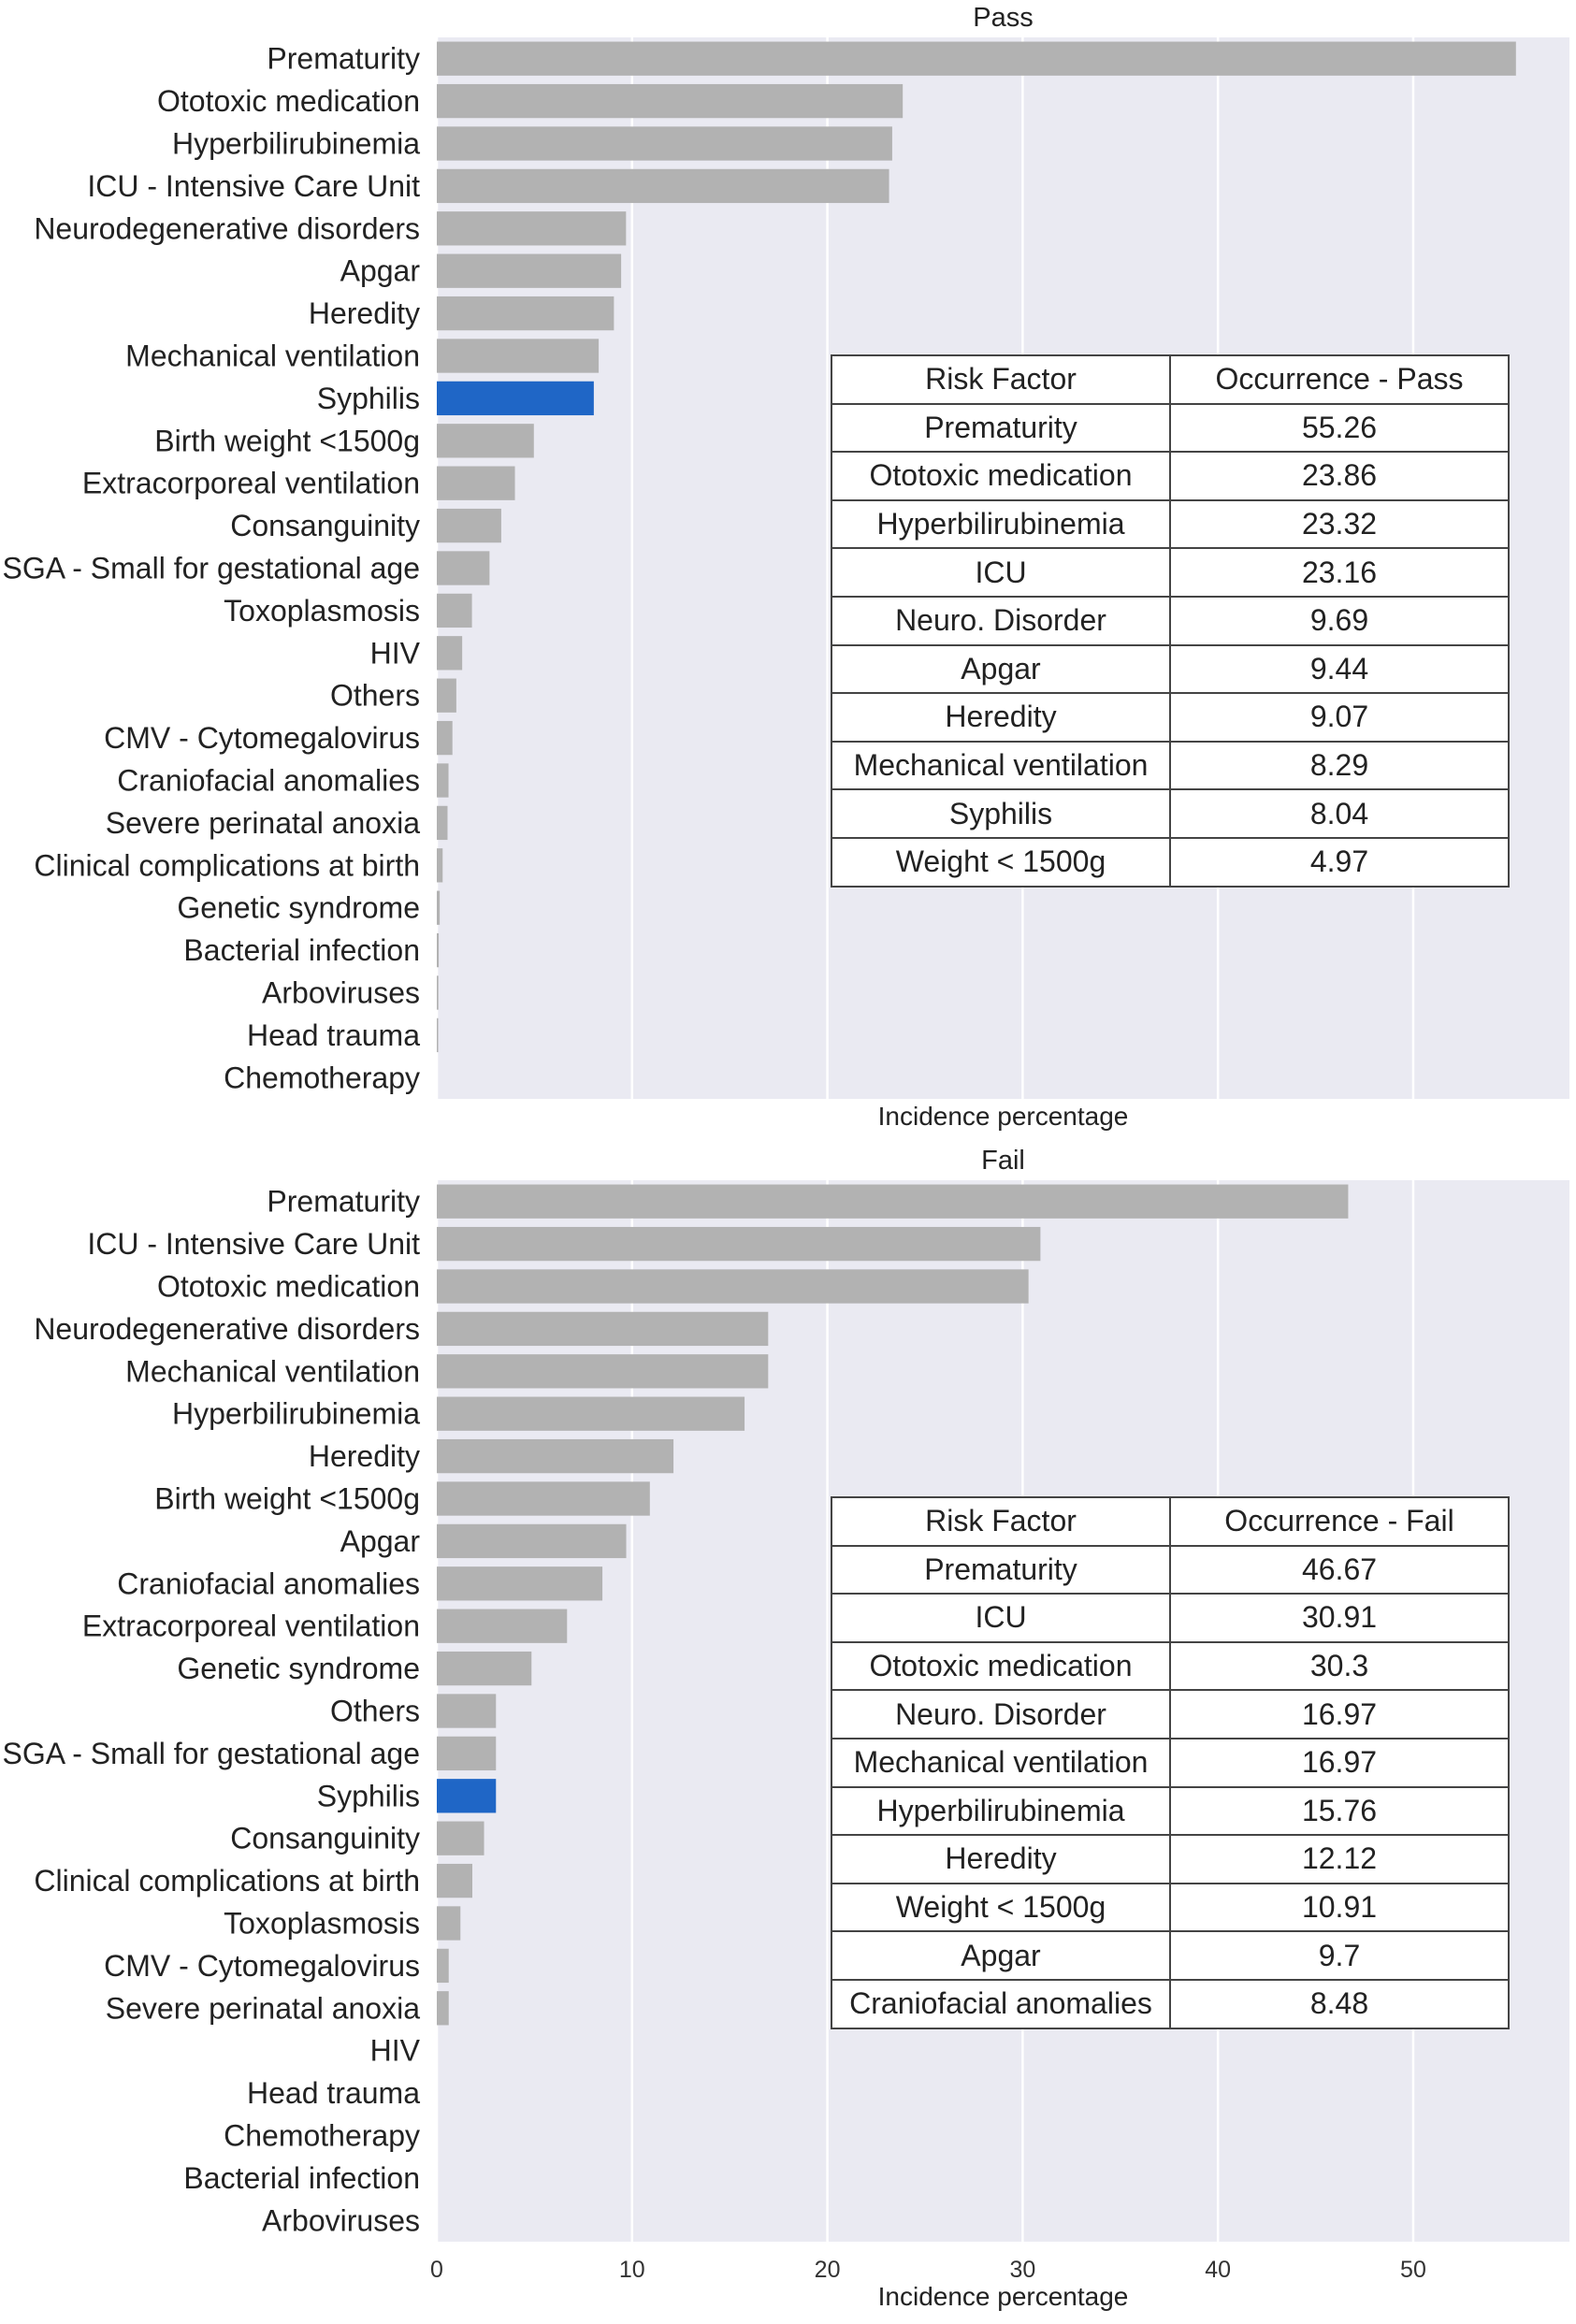 Image resolution: width=1576 pixels, height=2324 pixels. Describe the element at coordinates (1003, 18) in the screenshot. I see `pass-chart-title: Pass` at that location.